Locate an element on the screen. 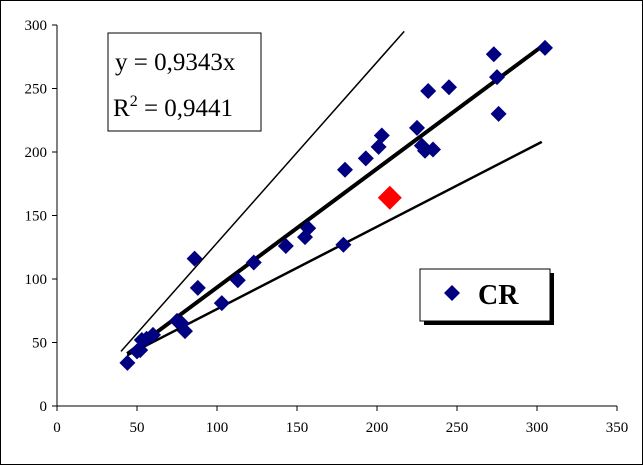 The image size is (643, 465). x-tick-label: 300 is located at coordinates (537, 428).